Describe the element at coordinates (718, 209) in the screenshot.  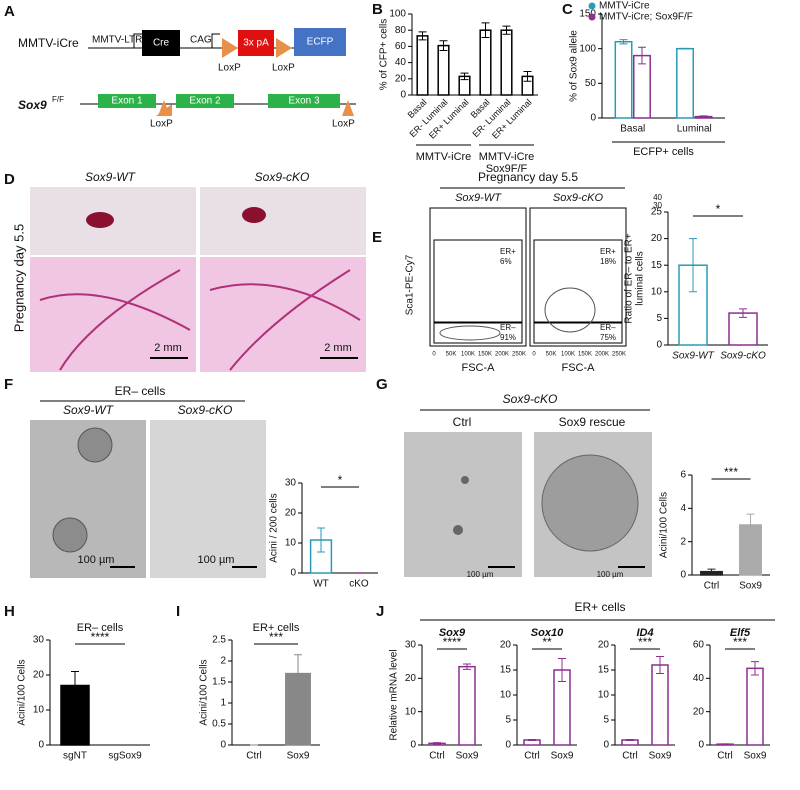
I see `sig-label: *` at that location.